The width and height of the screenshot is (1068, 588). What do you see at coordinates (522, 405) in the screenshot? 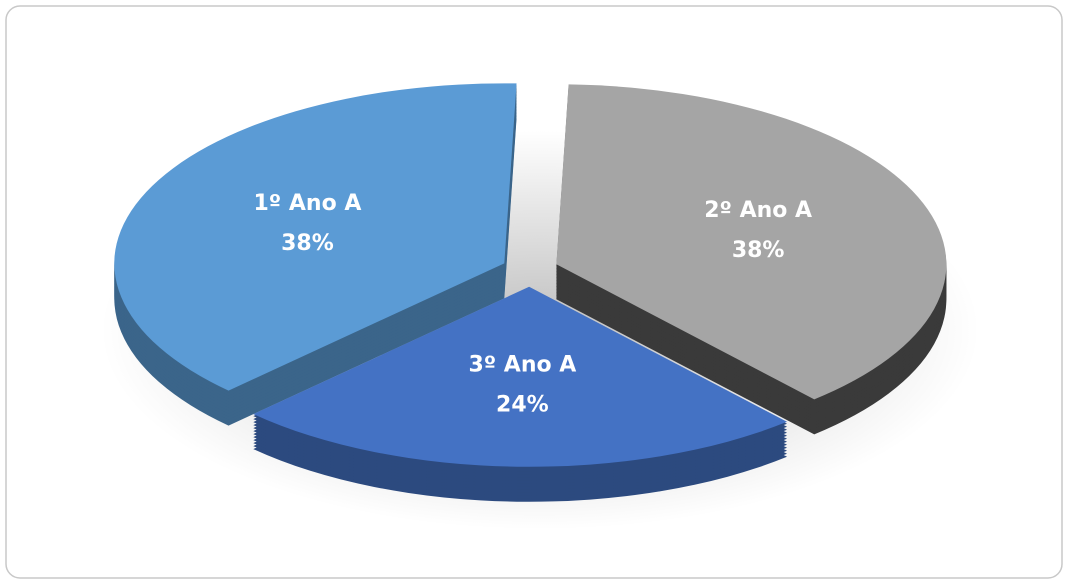
I see `data-label-value: 24%` at bounding box center [522, 405].